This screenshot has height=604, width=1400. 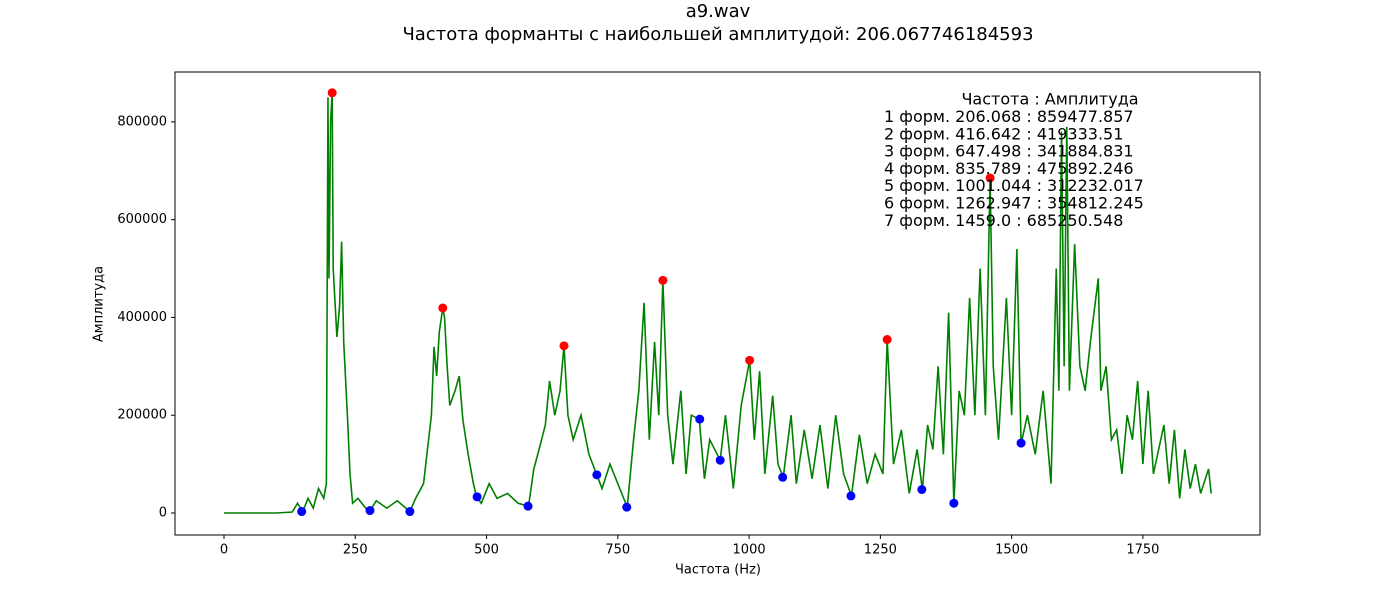 What do you see at coordinates (142, 219) in the screenshot?
I see `y-tick-label: 600000` at bounding box center [142, 219].